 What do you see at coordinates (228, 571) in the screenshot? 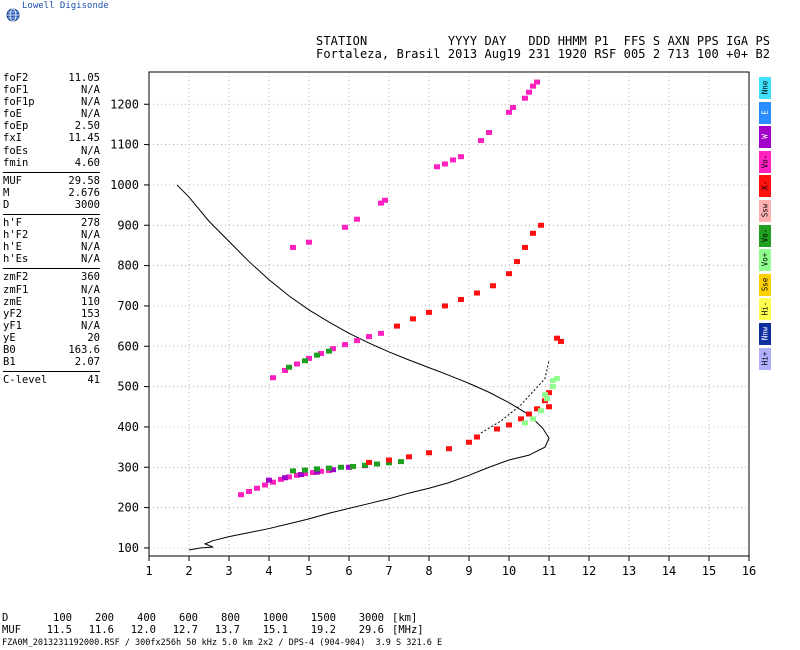
I see `x-tick-label: 3` at bounding box center [228, 571].